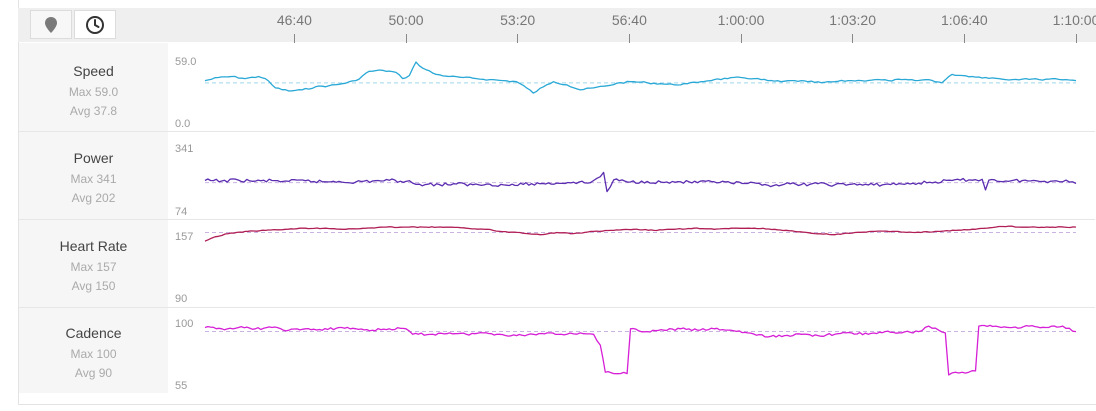 The height and width of the screenshot is (411, 1096). Describe the element at coordinates (93, 111) in the screenshot. I see `metric-avg: Avg 37.8` at that location.